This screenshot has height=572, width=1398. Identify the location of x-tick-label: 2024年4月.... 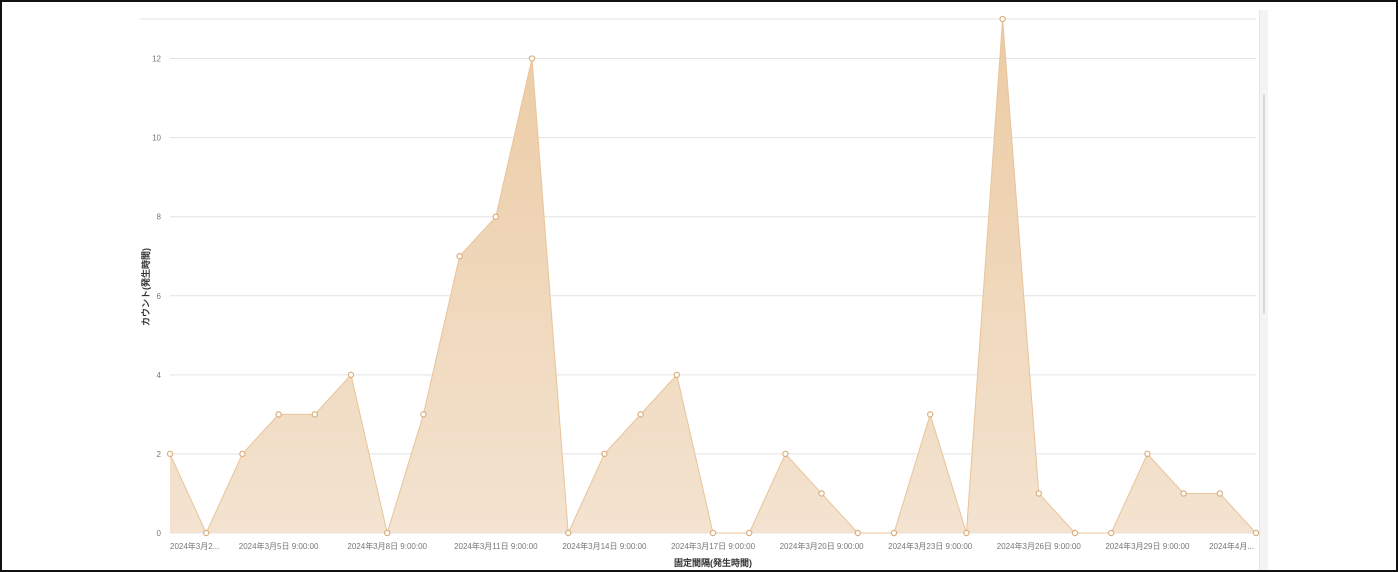
(1231, 546).